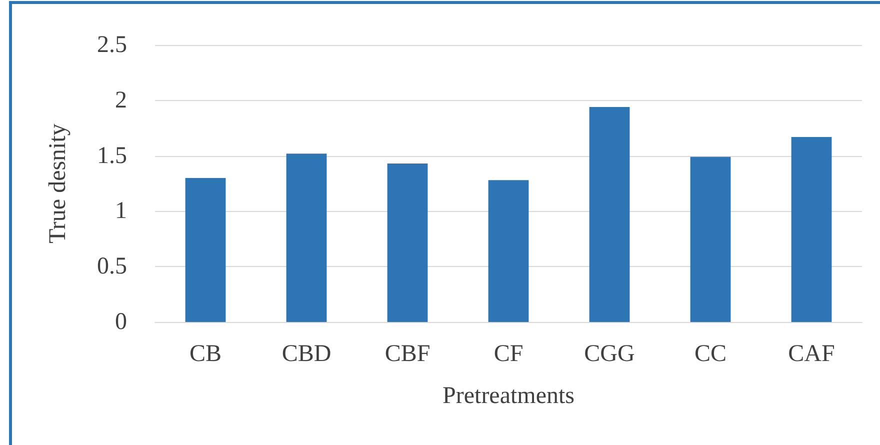 This screenshot has height=445, width=880. What do you see at coordinates (121, 100) in the screenshot?
I see `y-tick-label: 2` at bounding box center [121, 100].